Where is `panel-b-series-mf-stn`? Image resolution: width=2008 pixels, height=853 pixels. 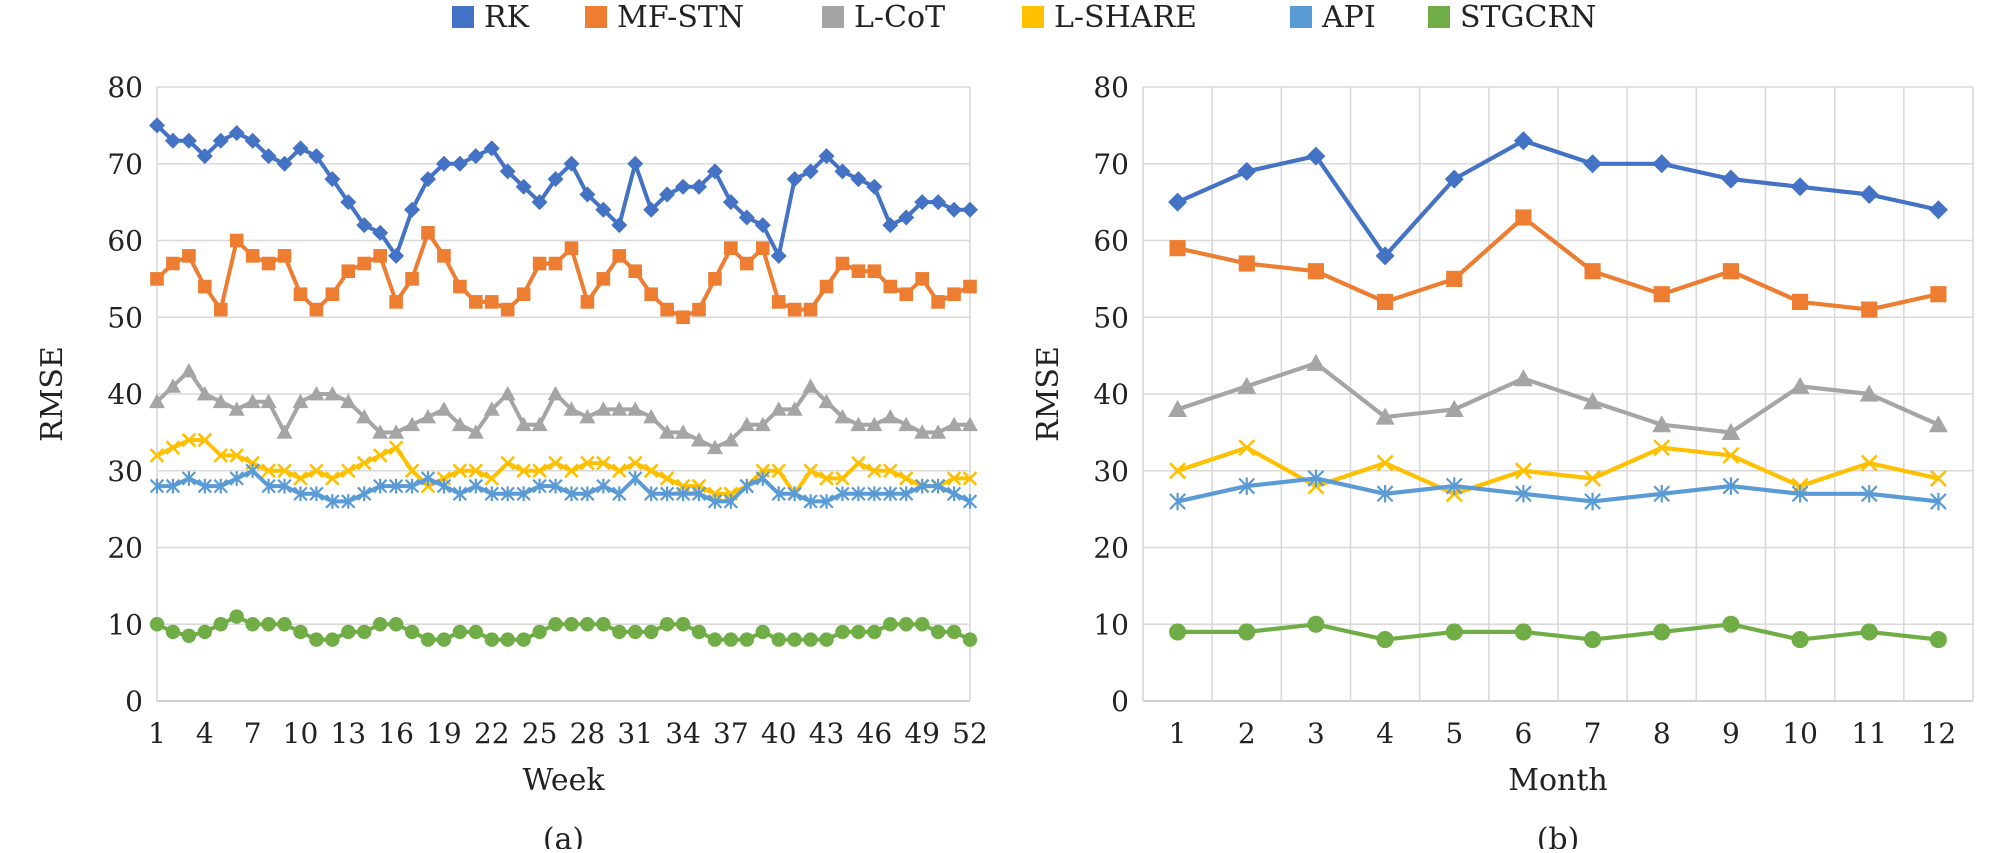 panel-b-series-mf-stn is located at coordinates (1558, 263).